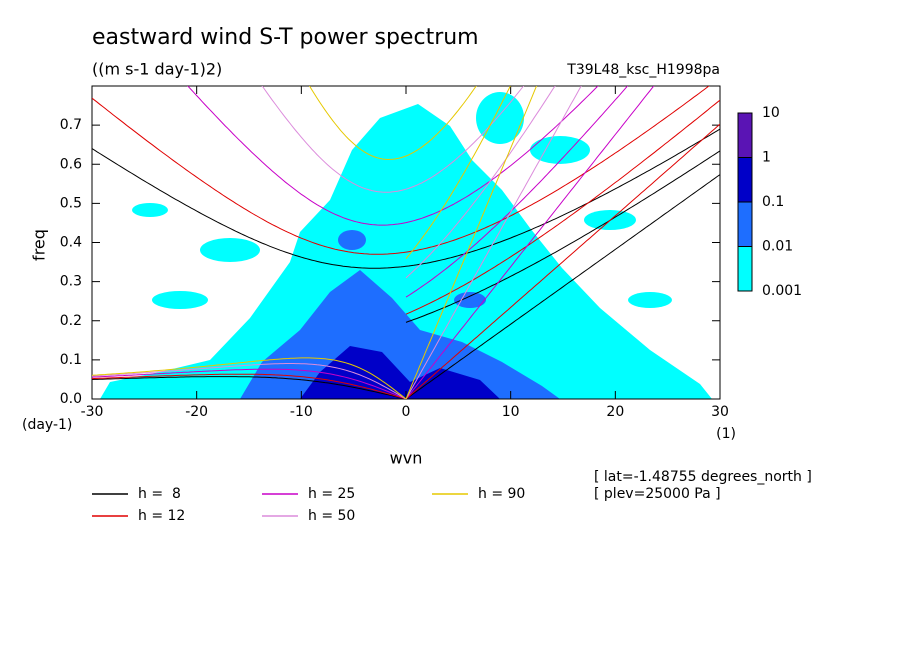 The image size is (904, 654). Describe the element at coordinates (159, 494) in the screenshot. I see `legend-label: h = 8` at that location.